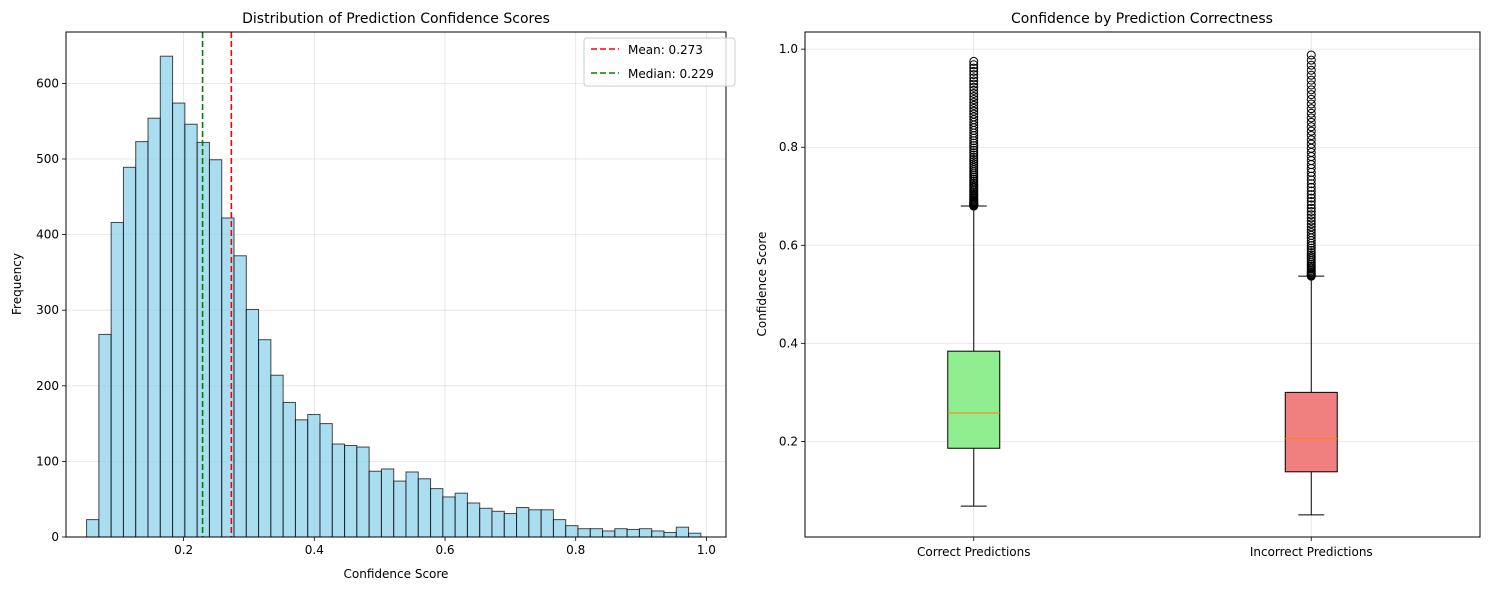 This screenshot has width=1490, height=590. What do you see at coordinates (973, 552) in the screenshot?
I see `x-tick-label: Correct Predictions` at bounding box center [973, 552].